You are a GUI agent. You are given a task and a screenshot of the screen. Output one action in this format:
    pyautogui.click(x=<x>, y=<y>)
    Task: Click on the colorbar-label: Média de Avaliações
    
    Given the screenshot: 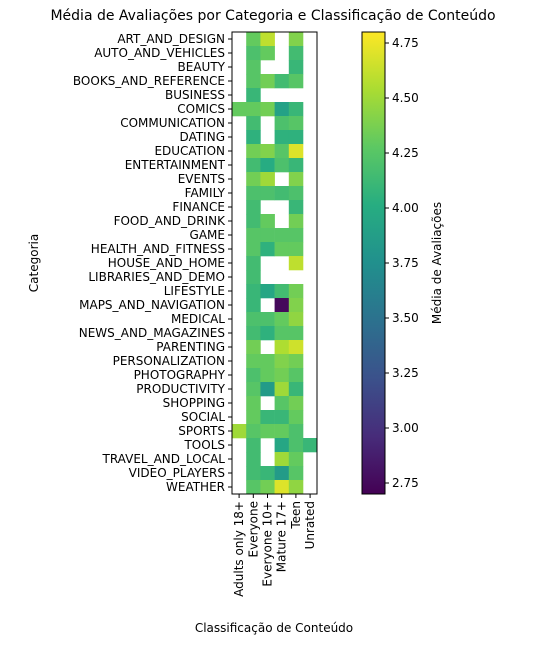 What is the action you would take?
    pyautogui.click(x=437, y=263)
    